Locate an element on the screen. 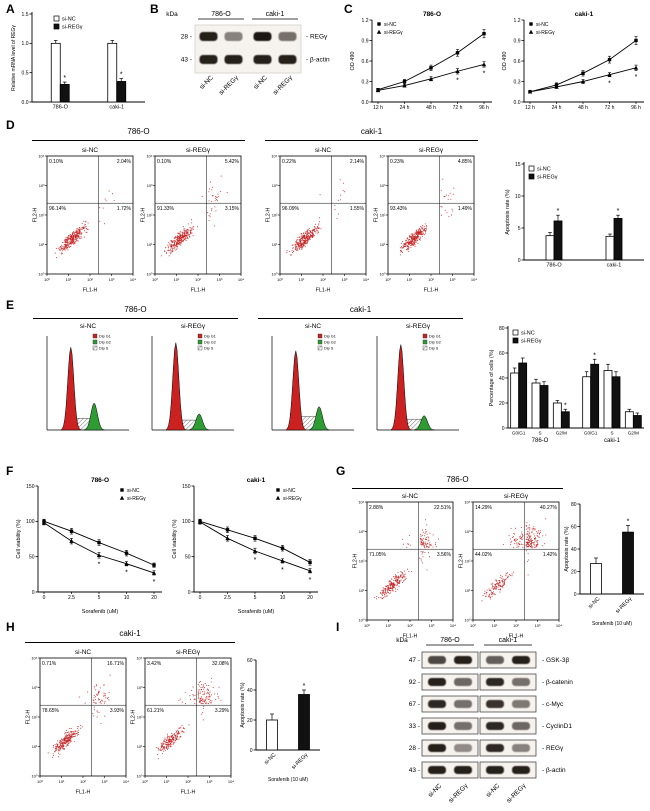 The image size is (650, 811). band-REGγ is located at coordinates (521, 748).